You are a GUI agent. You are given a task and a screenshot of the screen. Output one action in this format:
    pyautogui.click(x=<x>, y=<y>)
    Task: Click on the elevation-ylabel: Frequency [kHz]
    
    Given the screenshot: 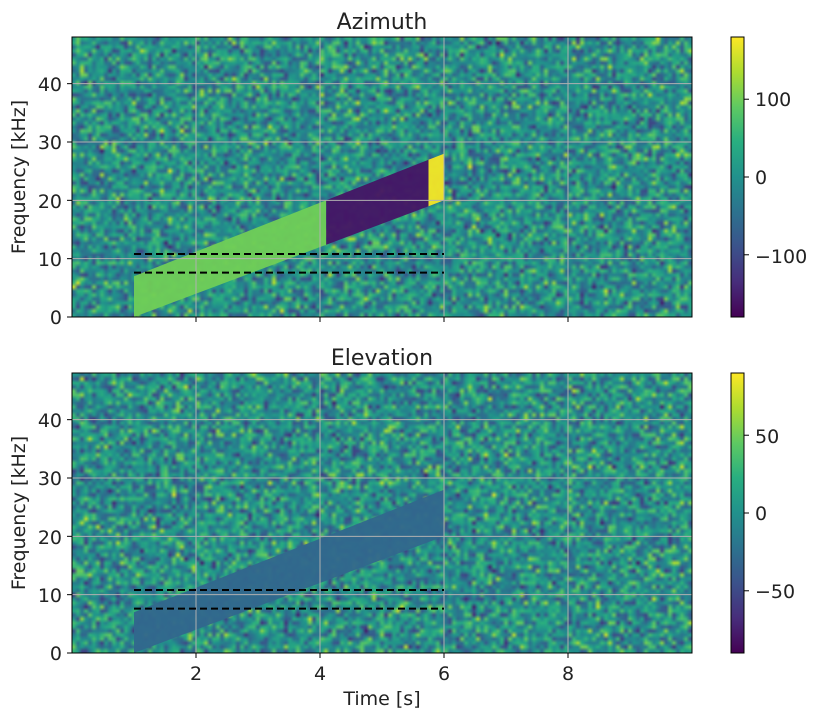 What is the action you would take?
    pyautogui.click(x=19, y=513)
    